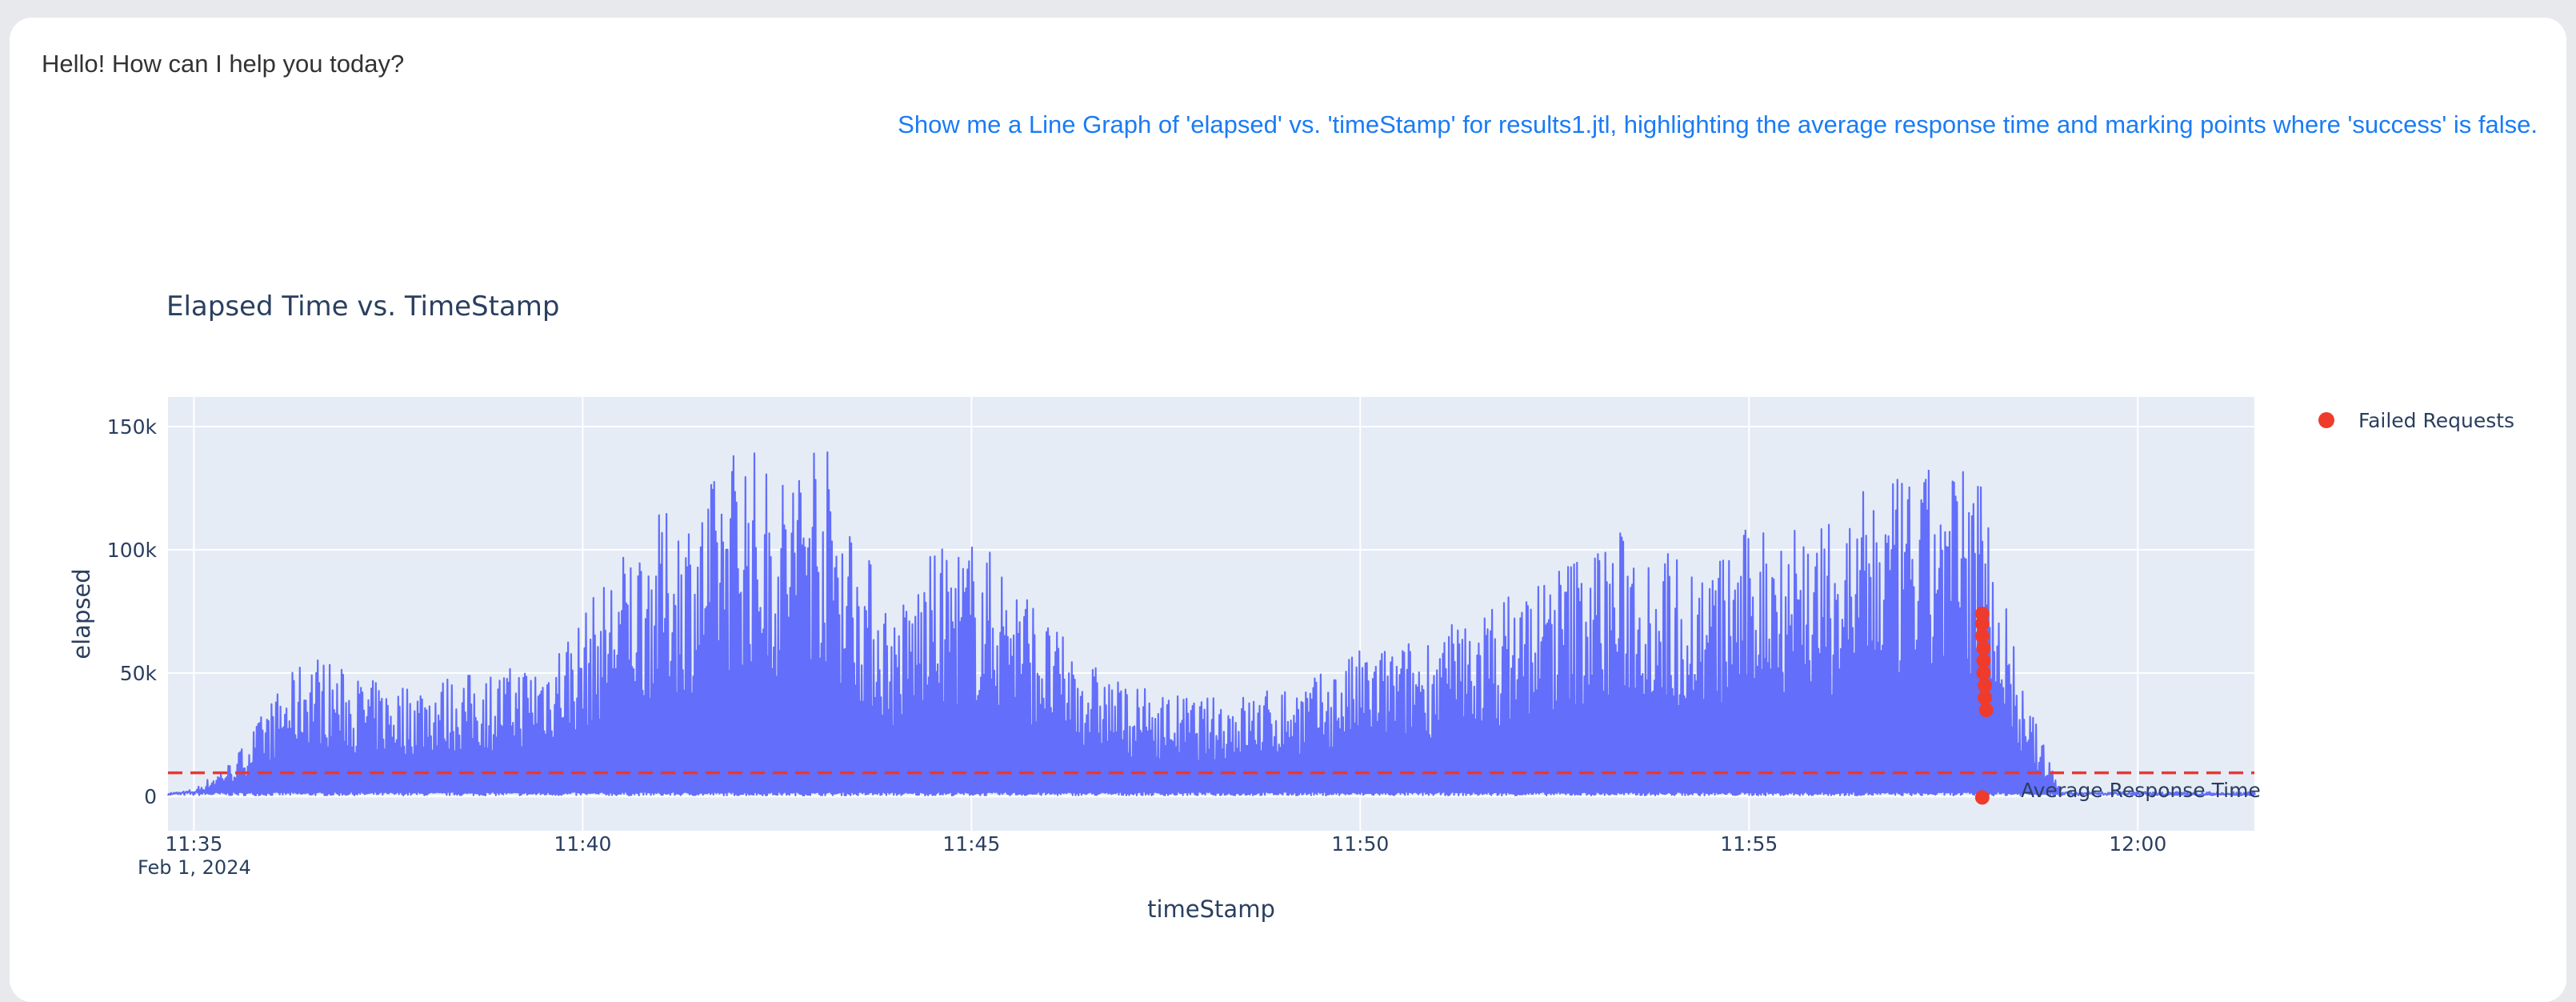 Image resolution: width=2576 pixels, height=1002 pixels. I want to click on failed-requests-markers, so click(1984, 706).